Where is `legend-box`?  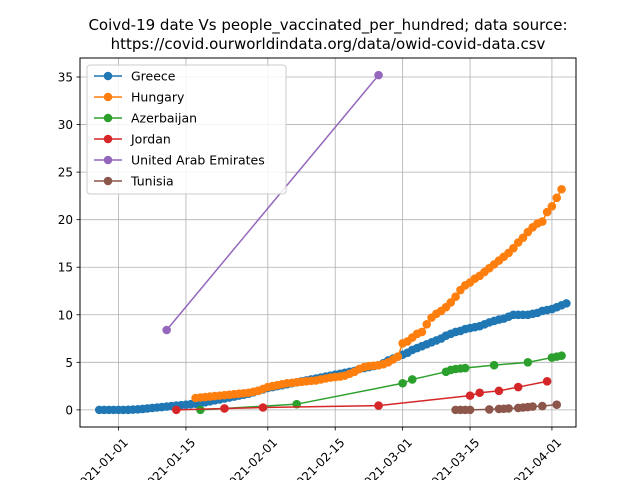 legend-box is located at coordinates (186, 129).